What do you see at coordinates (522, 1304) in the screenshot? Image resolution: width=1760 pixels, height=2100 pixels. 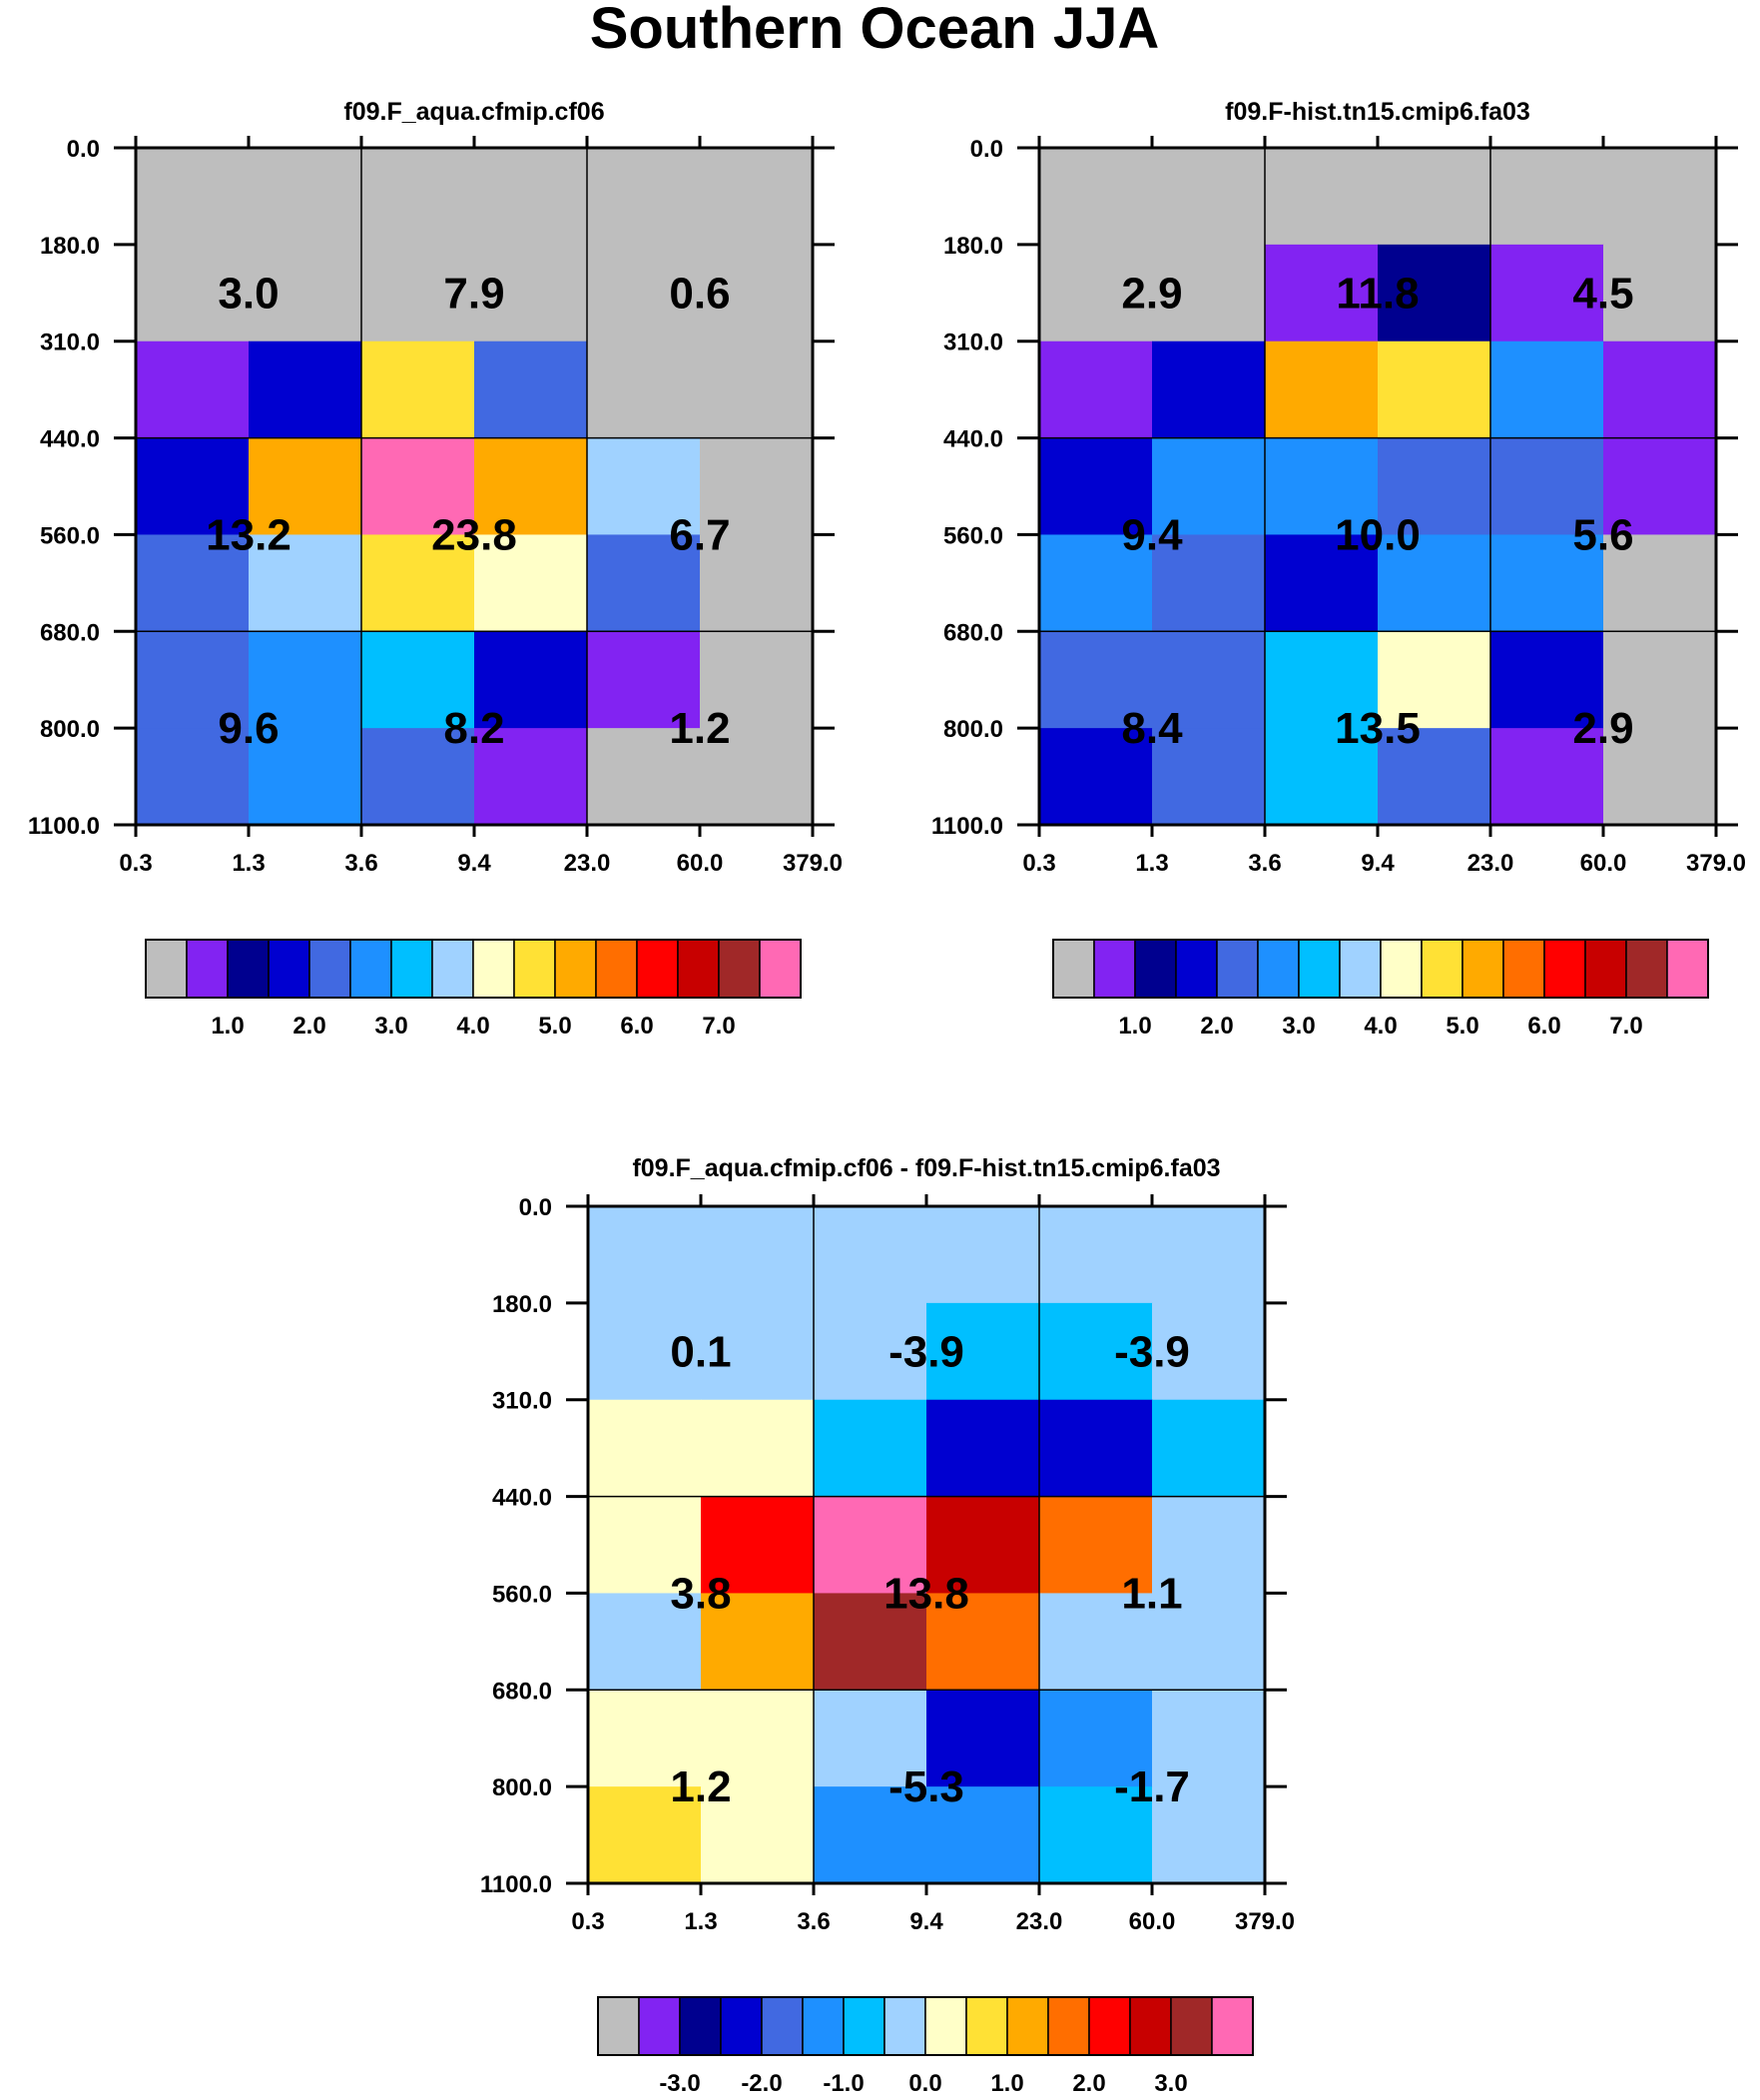 I see `y-tick-label: 180.0` at bounding box center [522, 1304].